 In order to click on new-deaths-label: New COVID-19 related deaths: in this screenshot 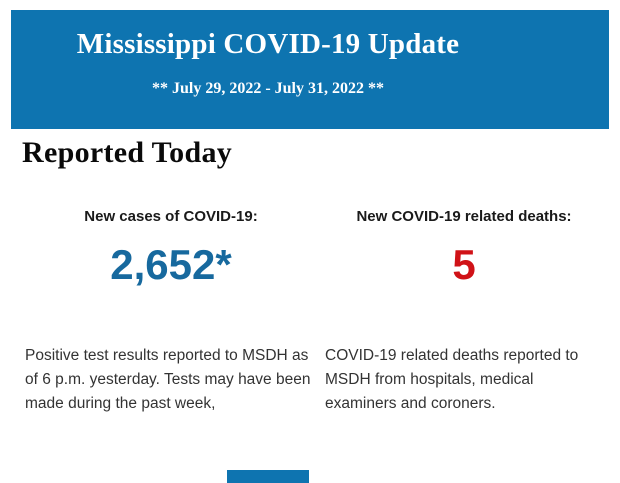, I will do `click(464, 216)`.